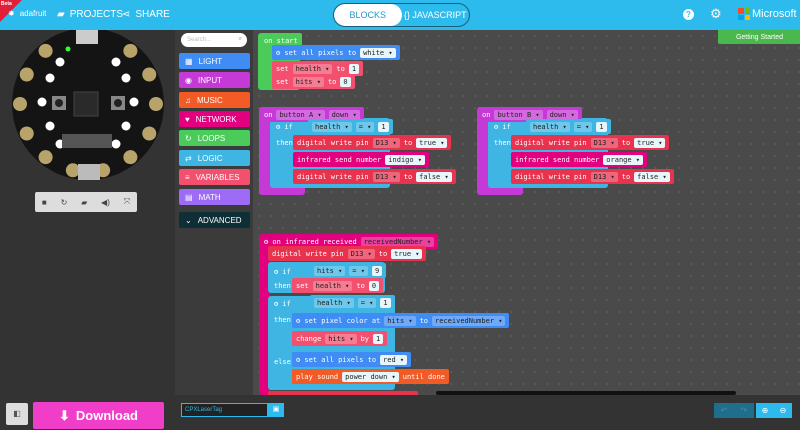  I want to click on block-field-dropdown: button A ▾, so click(300, 114).